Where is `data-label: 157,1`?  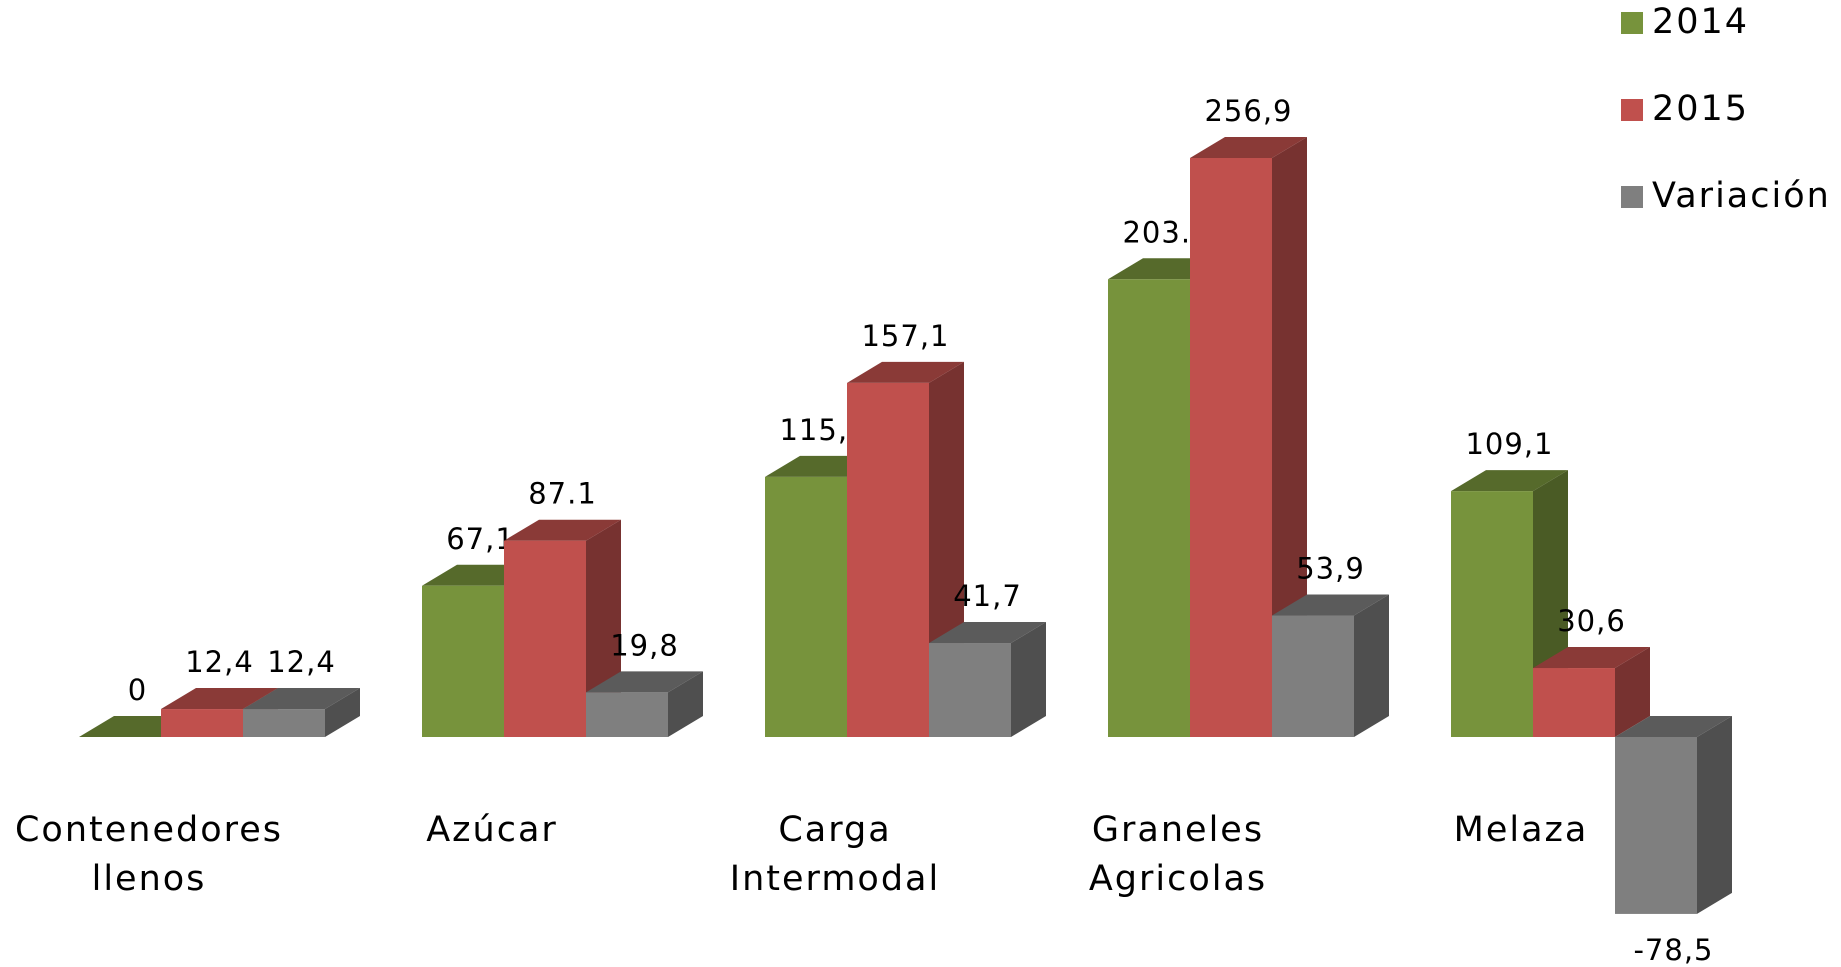 data-label: 157,1 is located at coordinates (905, 336).